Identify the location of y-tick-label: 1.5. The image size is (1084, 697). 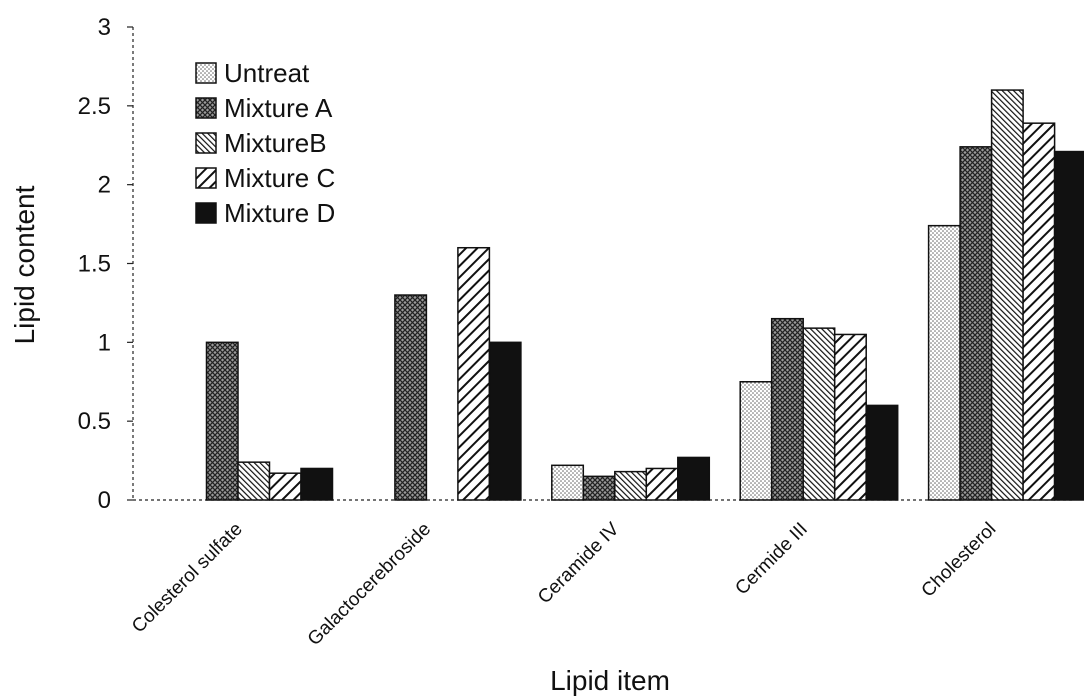
(94, 264).